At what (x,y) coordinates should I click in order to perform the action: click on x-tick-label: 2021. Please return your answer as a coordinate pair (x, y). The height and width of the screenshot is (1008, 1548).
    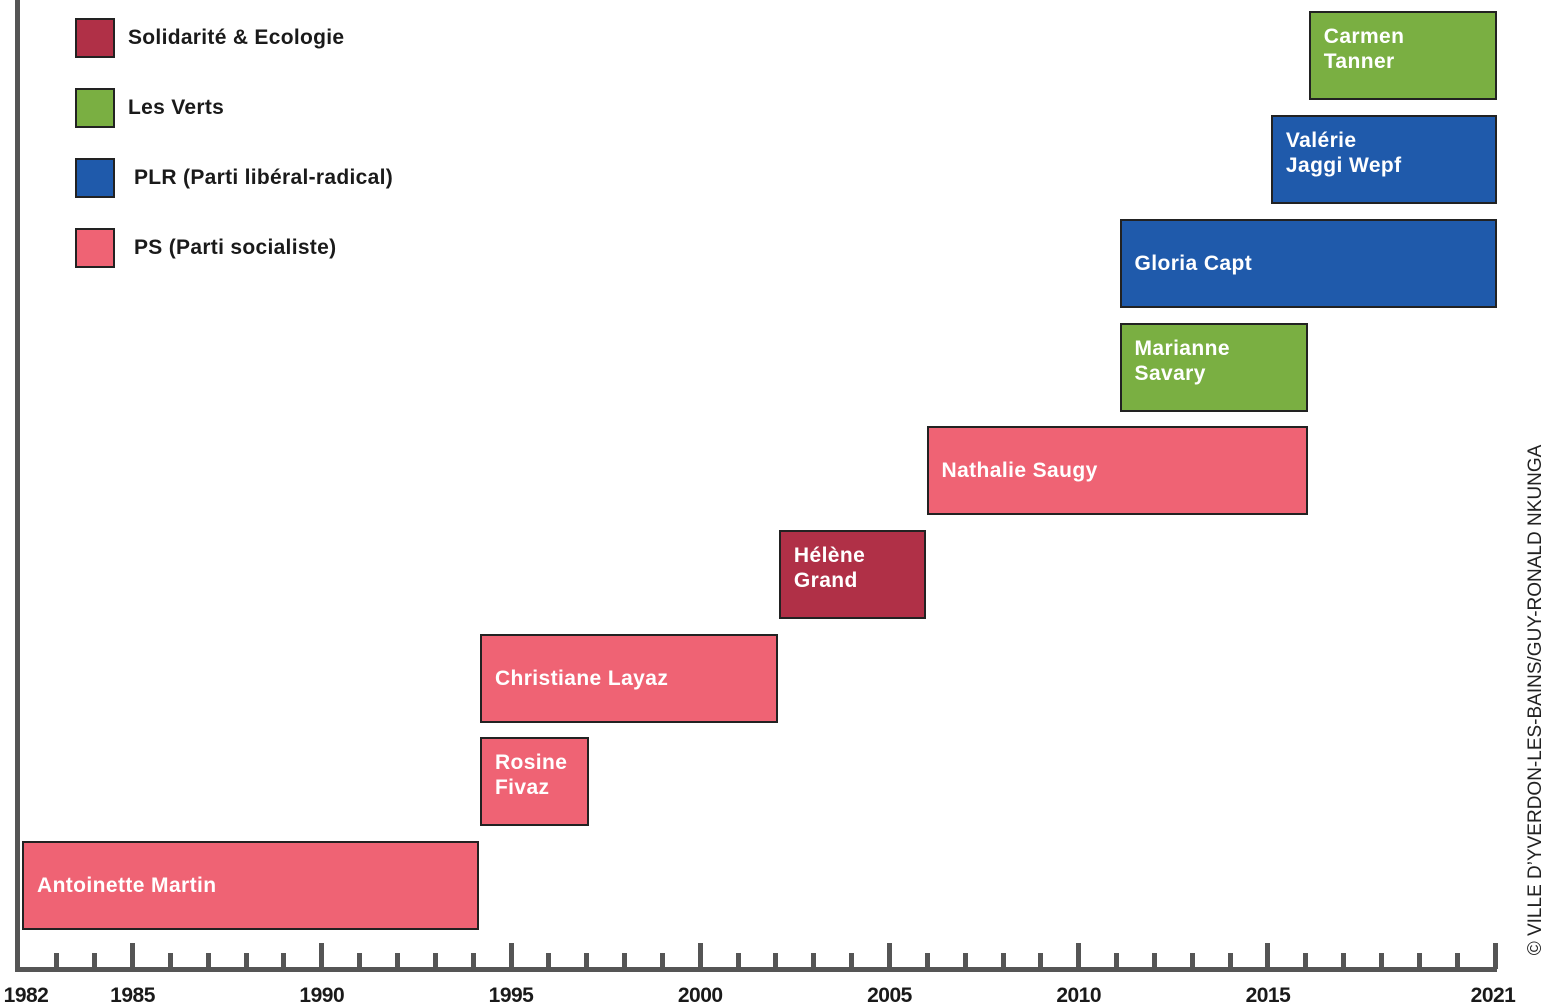
    Looking at the image, I should click on (1493, 995).